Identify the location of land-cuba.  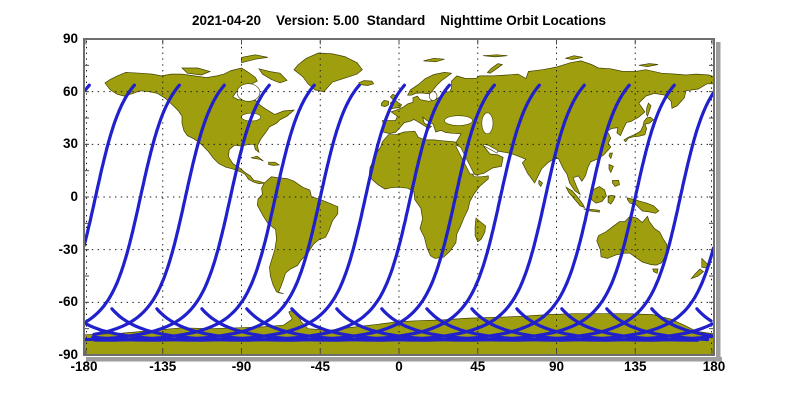
(257, 158).